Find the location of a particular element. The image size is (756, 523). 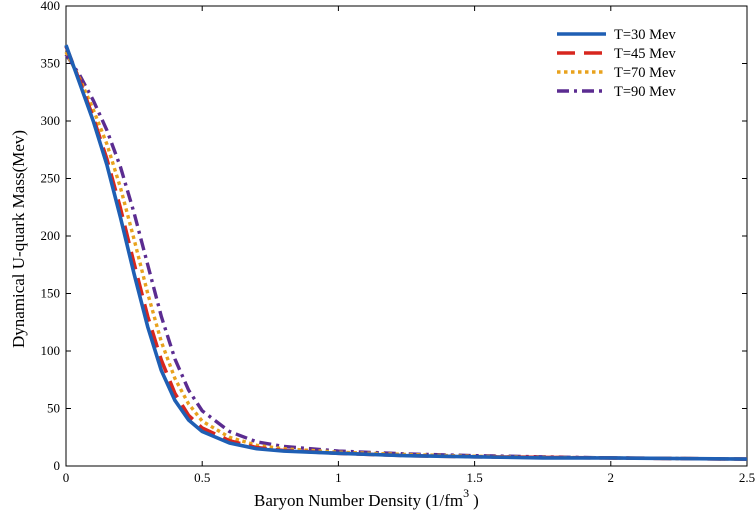

x-tick-label: 1 is located at coordinates (338, 477).